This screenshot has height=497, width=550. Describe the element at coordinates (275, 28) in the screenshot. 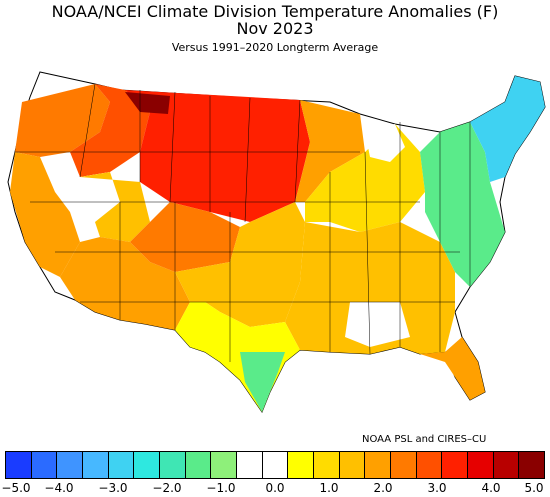

I see `map-period: Nov 2023` at that location.